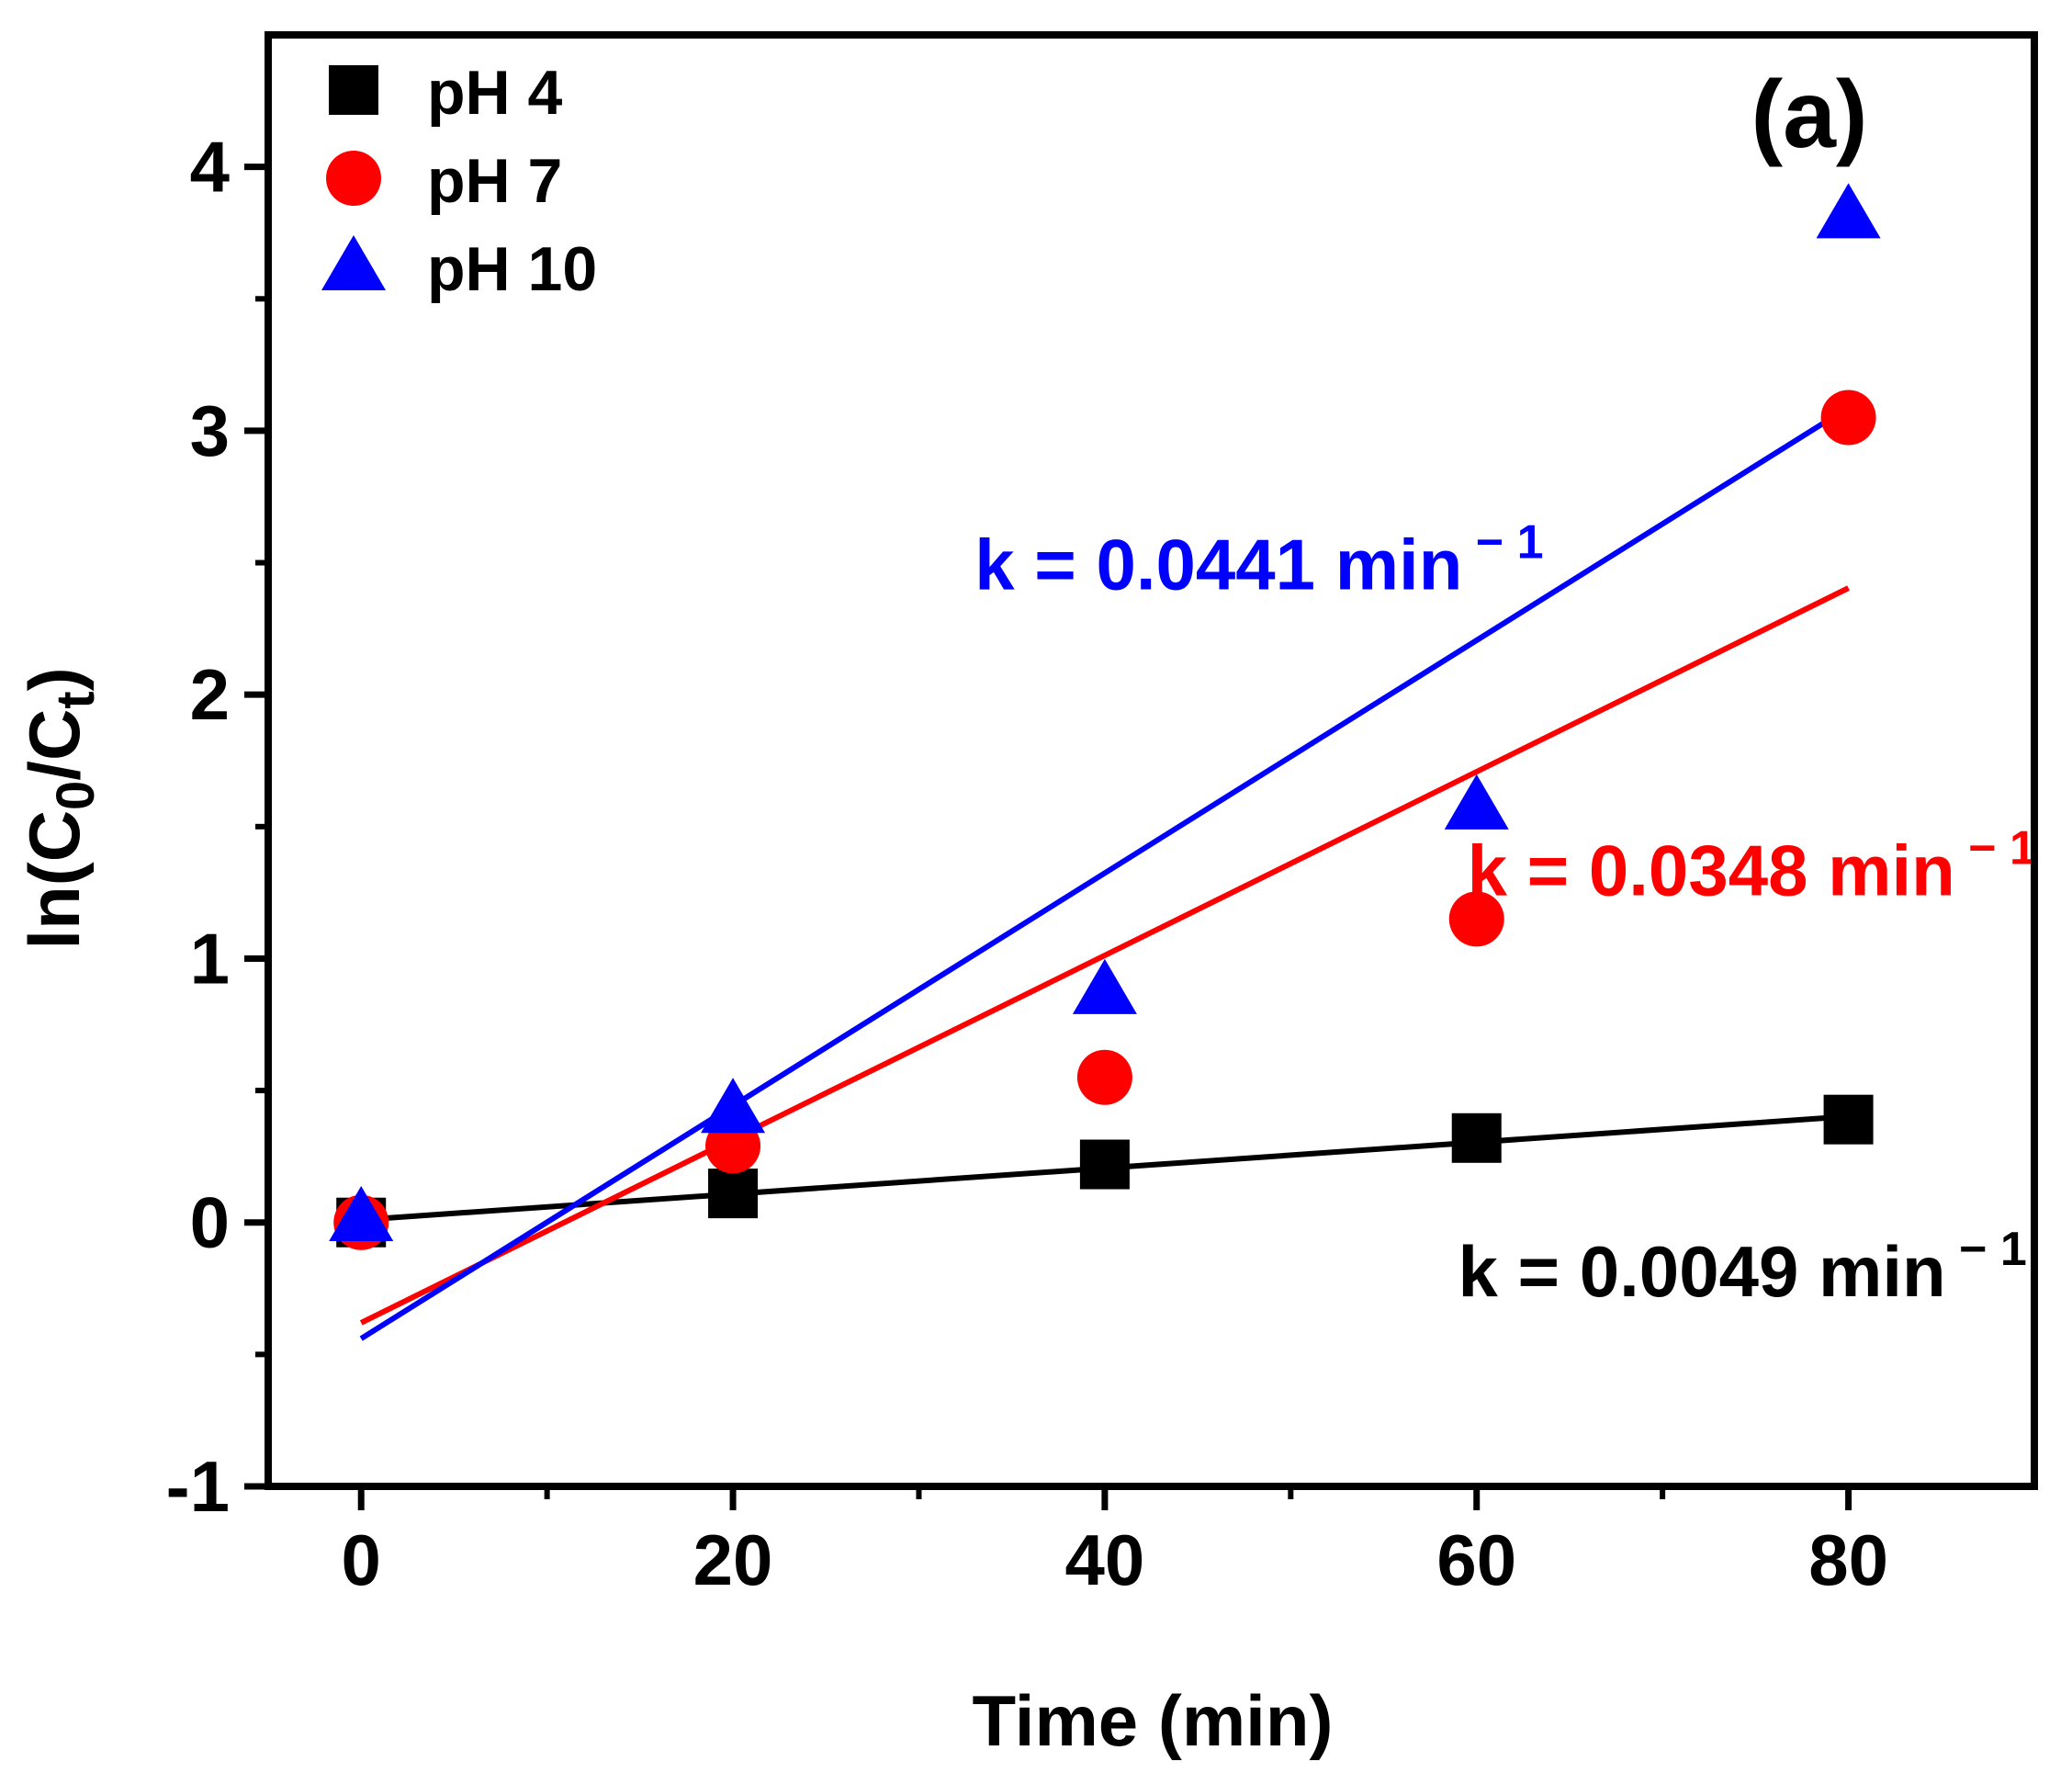  Describe the element at coordinates (1476, 1559) in the screenshot. I see `x-tick-label: 60` at that location.